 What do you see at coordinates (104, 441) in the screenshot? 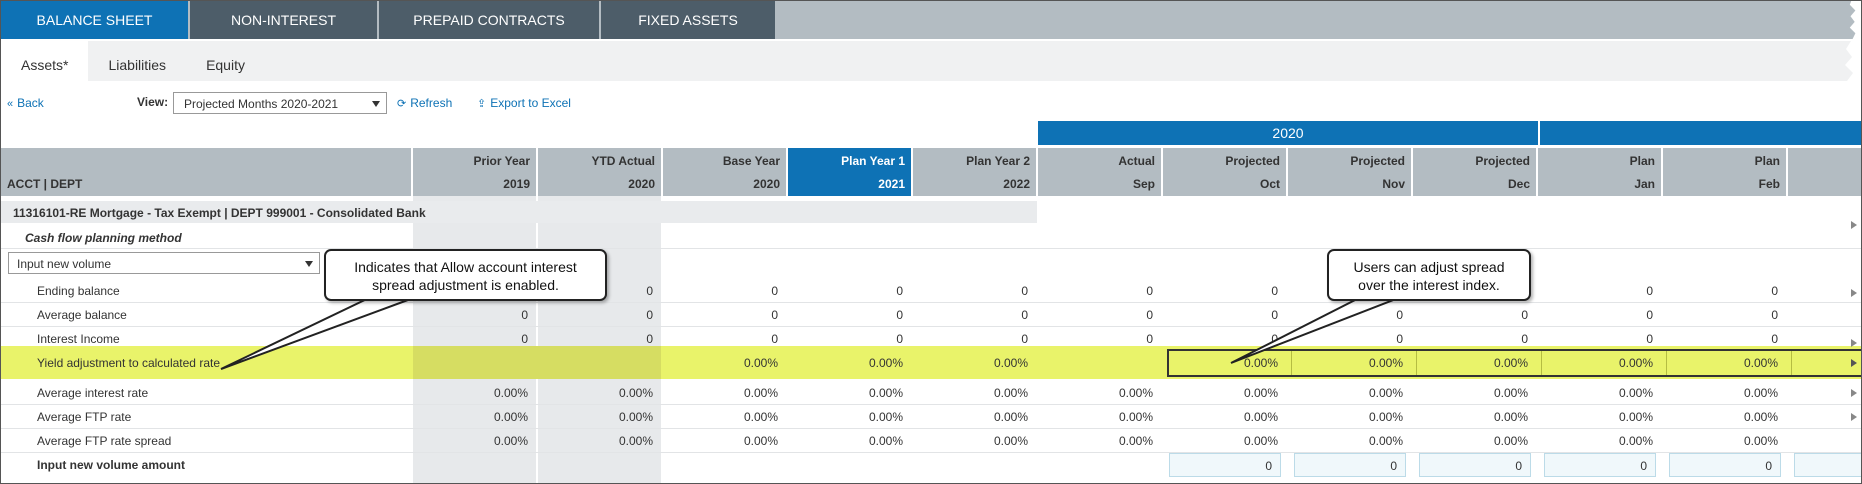
I see `row-label-average-ftp-rate-spread: Average FTP rate spread` at bounding box center [104, 441].